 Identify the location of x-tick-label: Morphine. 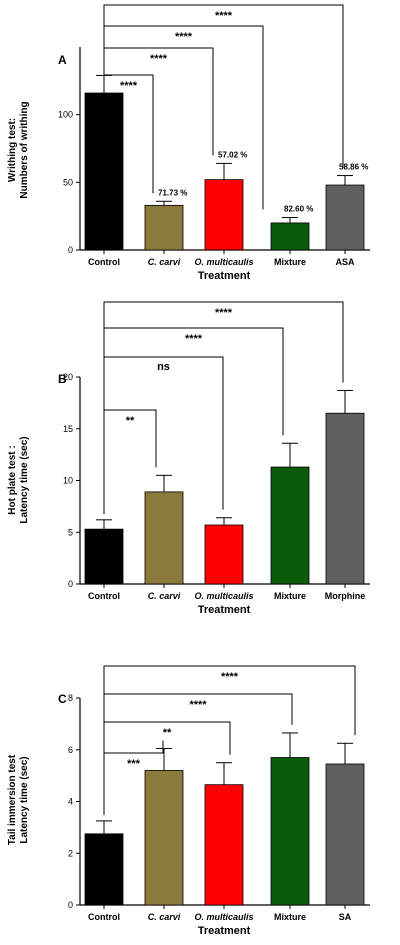
(345, 596).